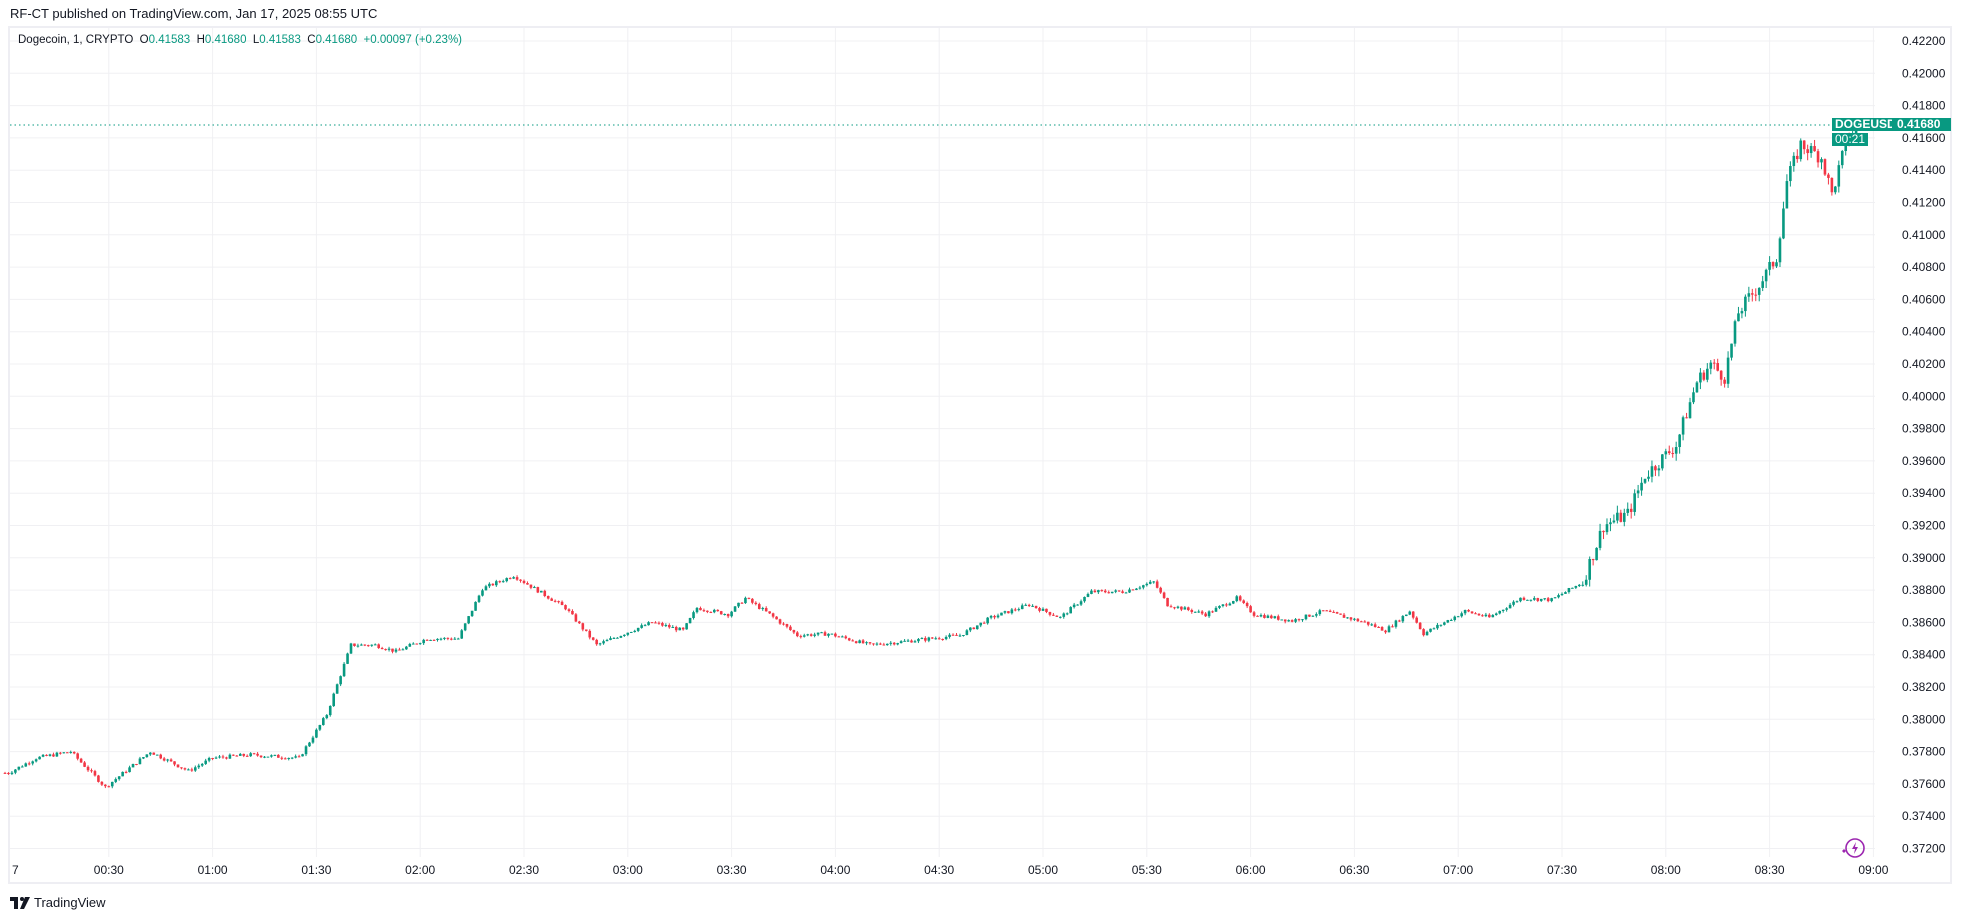  What do you see at coordinates (1853, 848) in the screenshot?
I see `lightning-icon` at bounding box center [1853, 848].